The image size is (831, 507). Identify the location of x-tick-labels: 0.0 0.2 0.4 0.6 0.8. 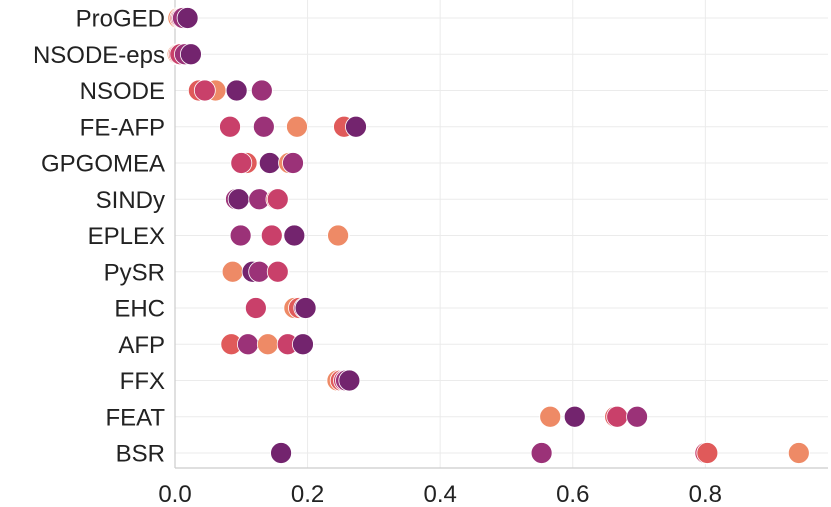
(440, 494).